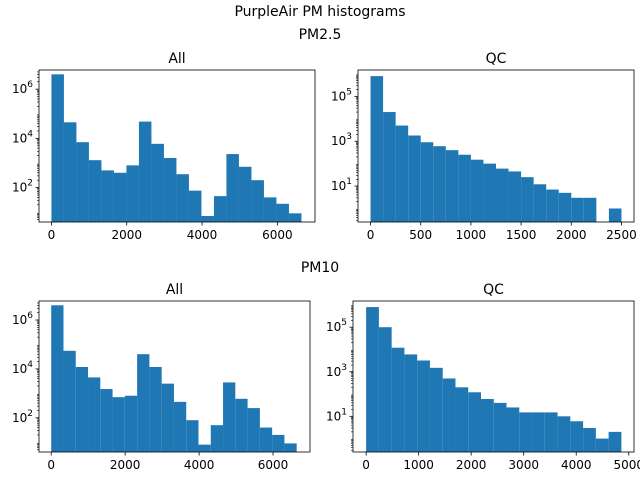 The image size is (640, 480). What do you see at coordinates (320, 268) in the screenshot?
I see `row-title-pm10: PM10` at bounding box center [320, 268].